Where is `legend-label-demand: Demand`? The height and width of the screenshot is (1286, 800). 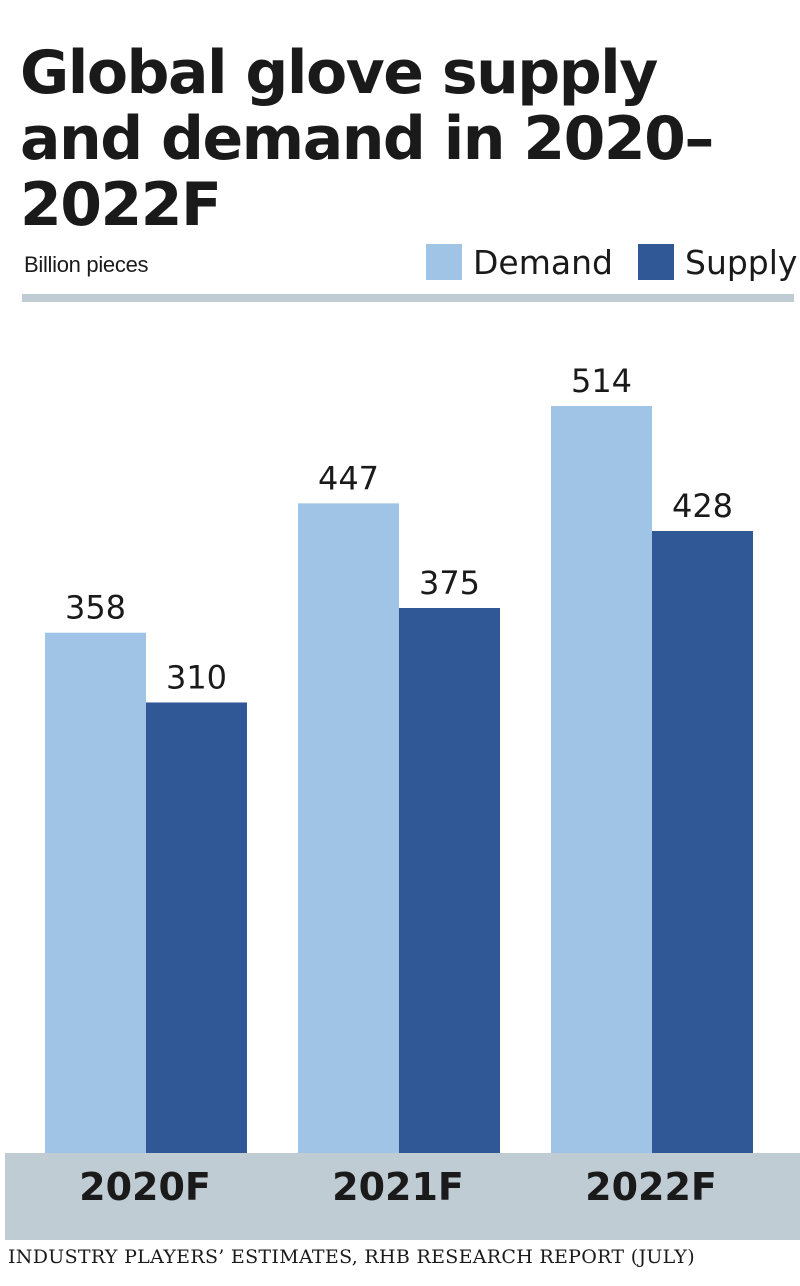 legend-label-demand: Demand is located at coordinates (543, 262).